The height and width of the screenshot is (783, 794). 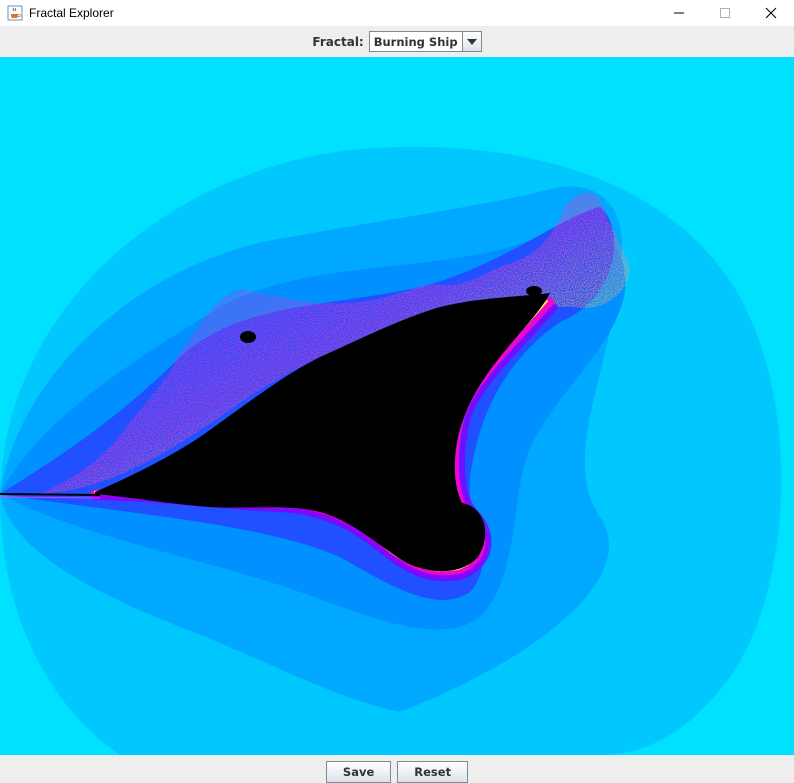 I want to click on fractal-label: Fractal:, so click(x=338, y=41).